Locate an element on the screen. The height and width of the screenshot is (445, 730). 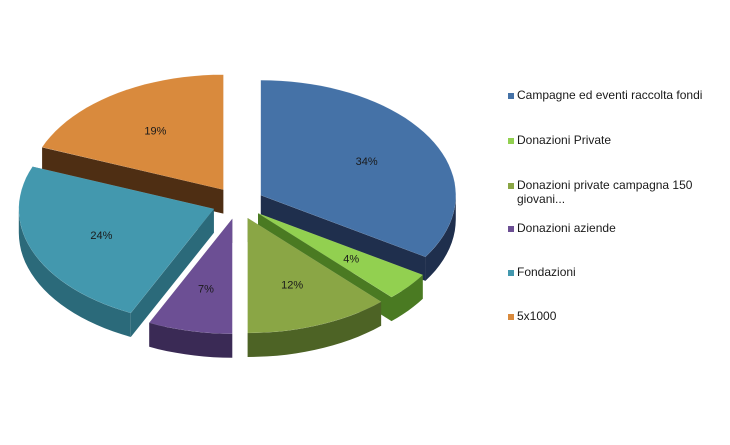
legend-item: Campagne ed eventi raccolta fondi is located at coordinates (605, 95).